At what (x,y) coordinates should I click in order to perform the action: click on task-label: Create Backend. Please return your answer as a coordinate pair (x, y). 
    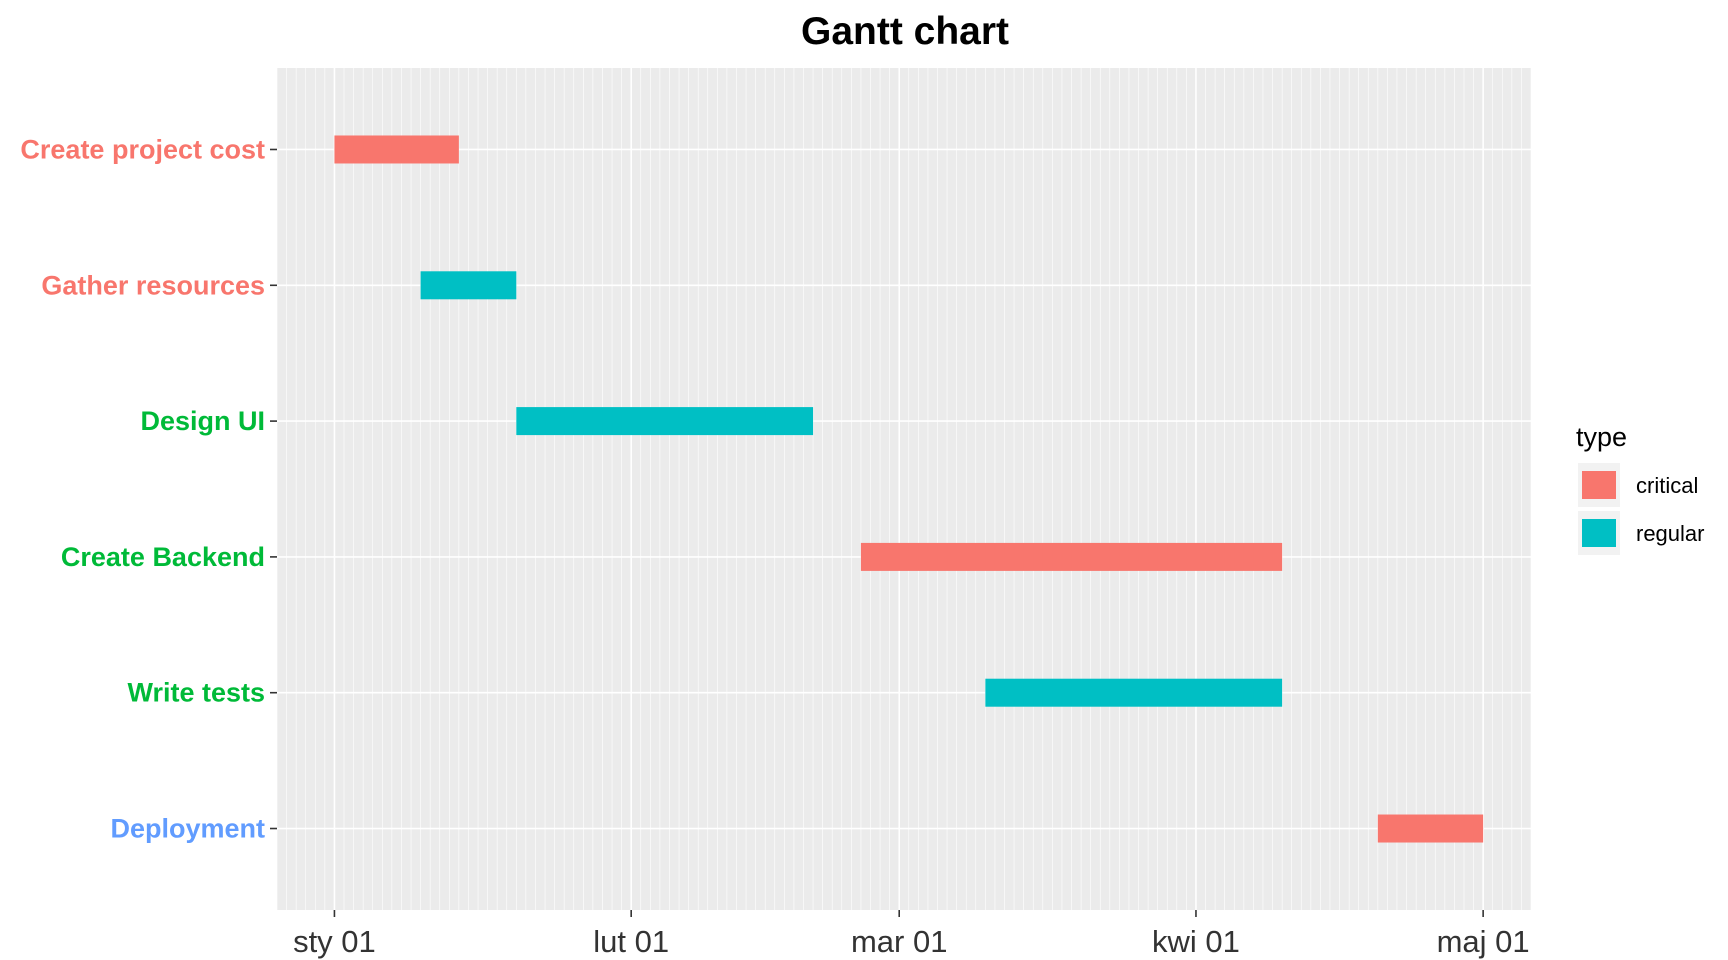
    Looking at the image, I should click on (163, 557).